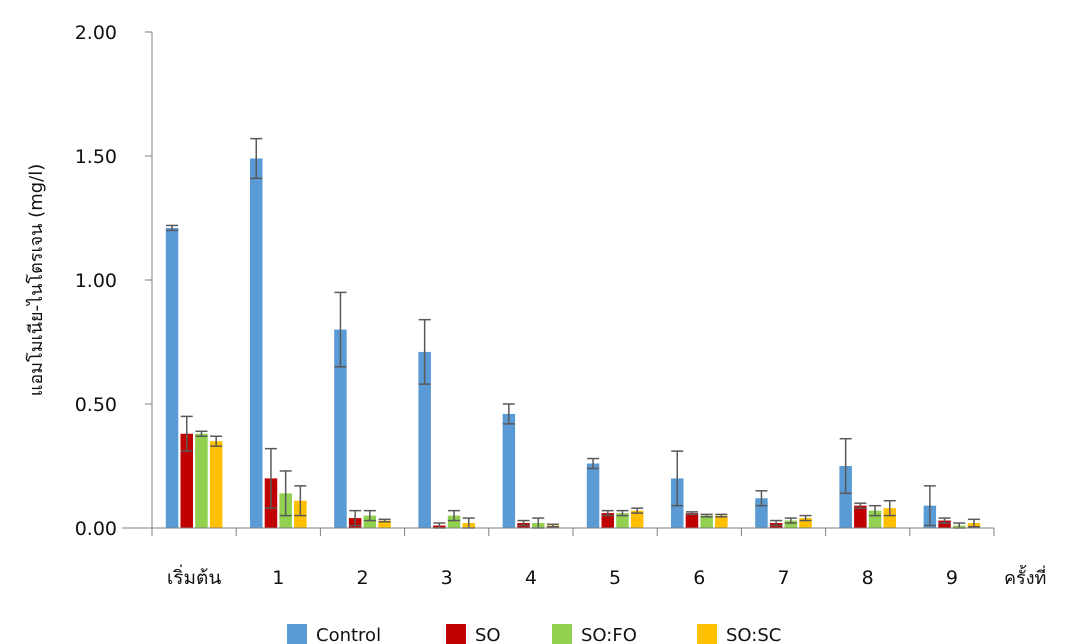 The width and height of the screenshot is (1068, 644). I want to click on y-tick-label: 1.50, so click(96, 157).